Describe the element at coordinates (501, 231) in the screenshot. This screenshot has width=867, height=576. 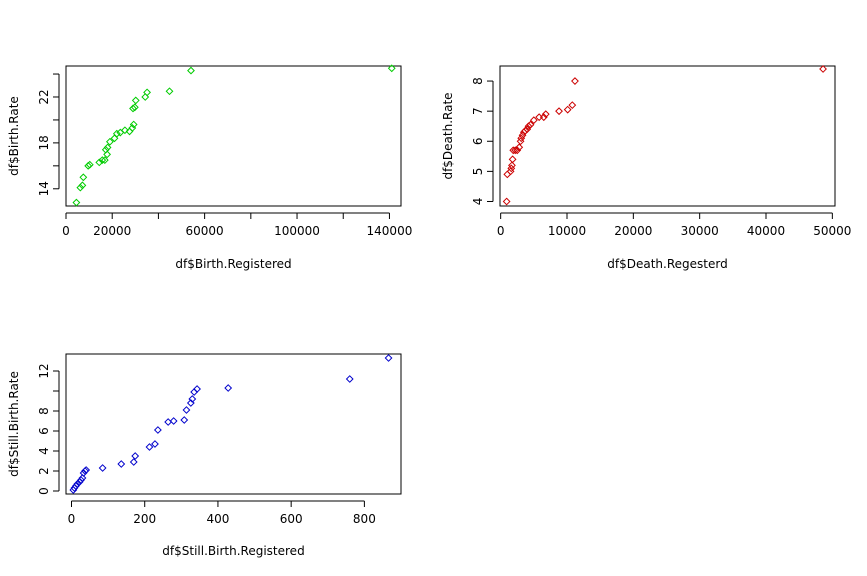
I see `death-x-tick-label: 0` at that location.